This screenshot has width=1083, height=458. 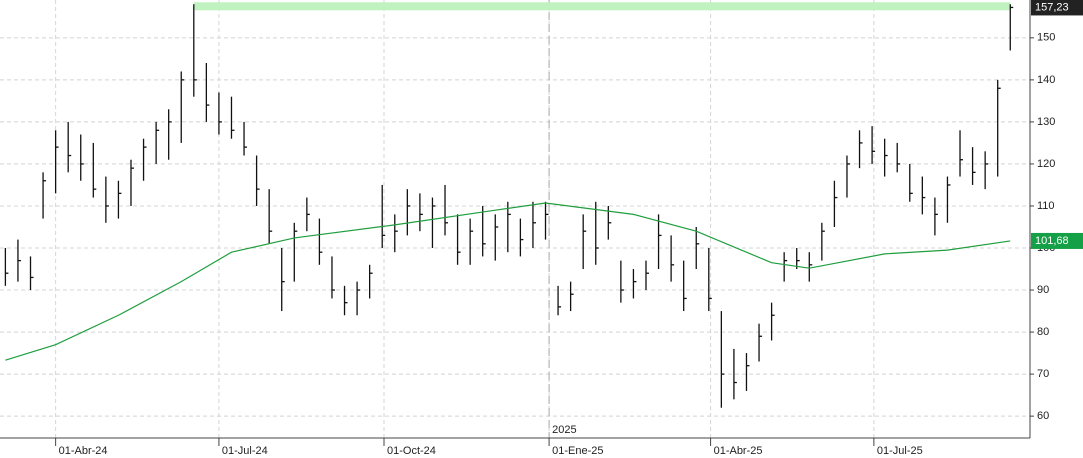 I want to click on ma-value-box, so click(x=1057, y=240).